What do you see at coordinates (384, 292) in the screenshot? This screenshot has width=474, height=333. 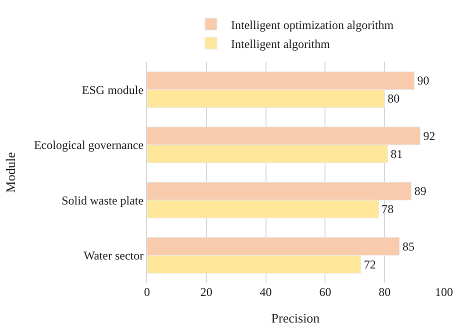 I see `x-tick-label: 80` at bounding box center [384, 292].